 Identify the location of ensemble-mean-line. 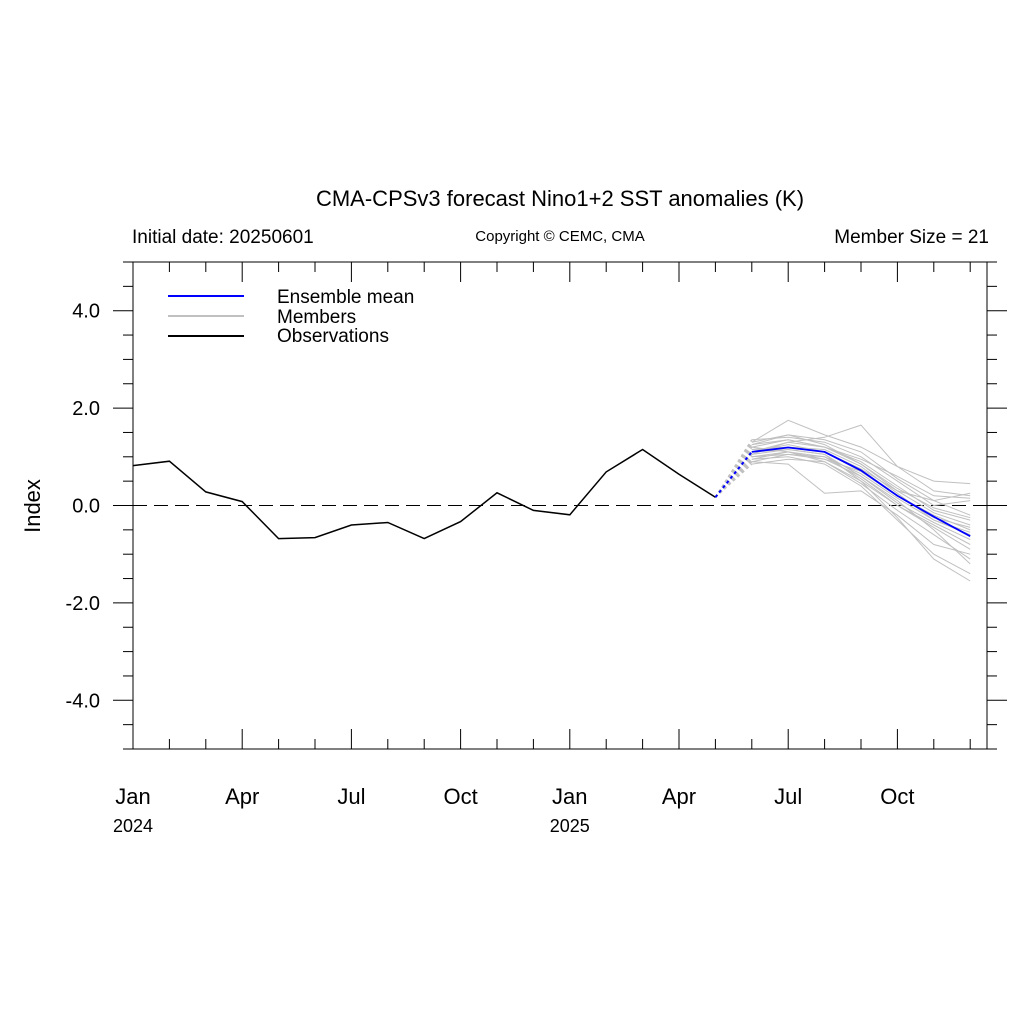
(861, 491).